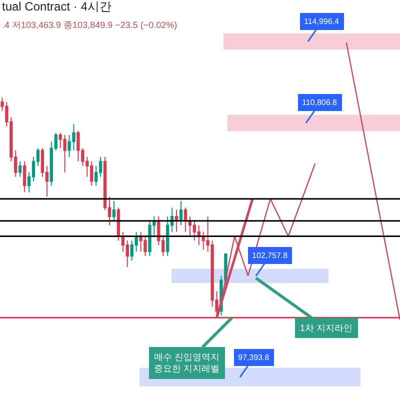 This screenshot has height=400, width=400. Describe the element at coordinates (254, 357) in the screenshot. I see `band-label: 97,393.8` at that location.